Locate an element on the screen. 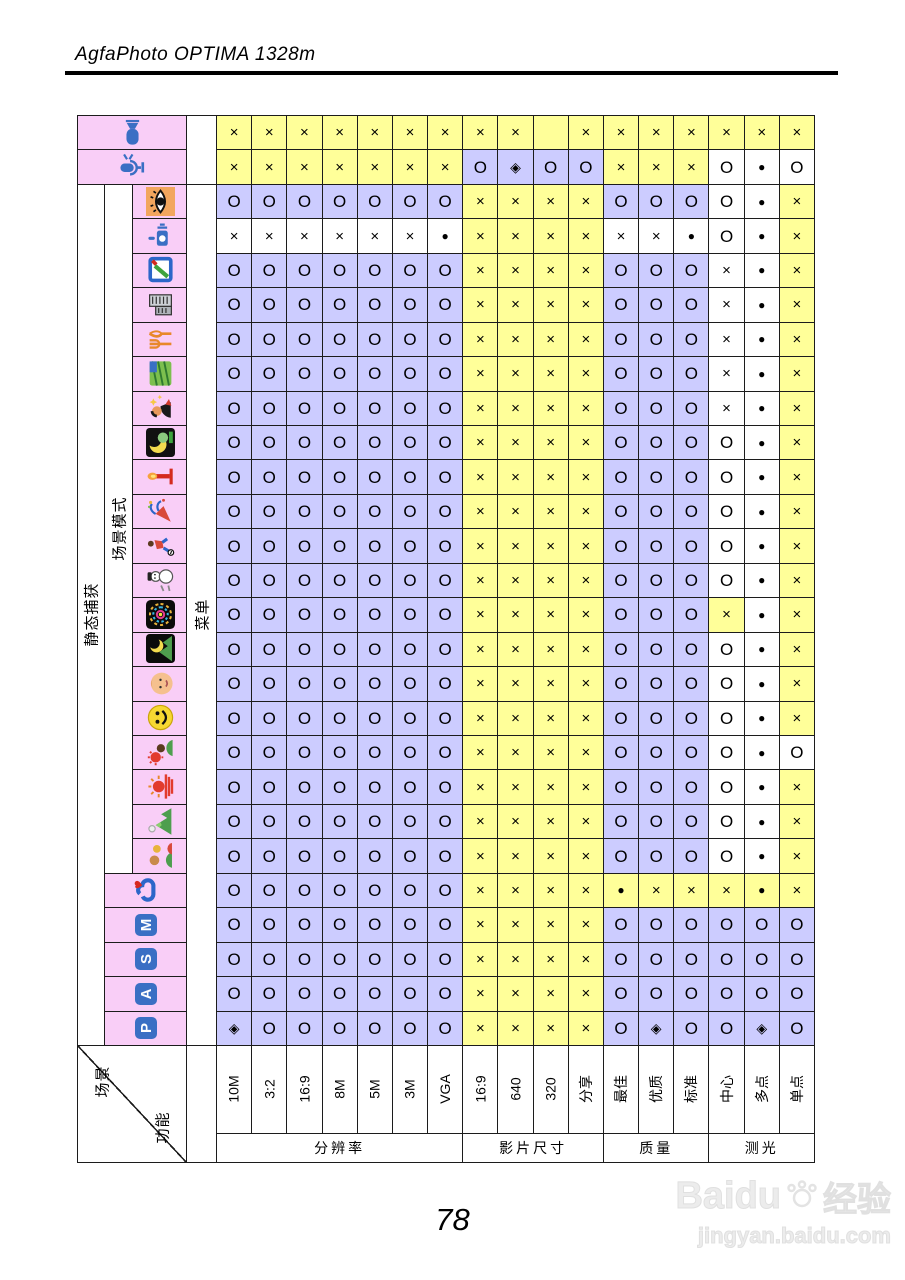  mode-a-badge: A is located at coordinates (145, 993).